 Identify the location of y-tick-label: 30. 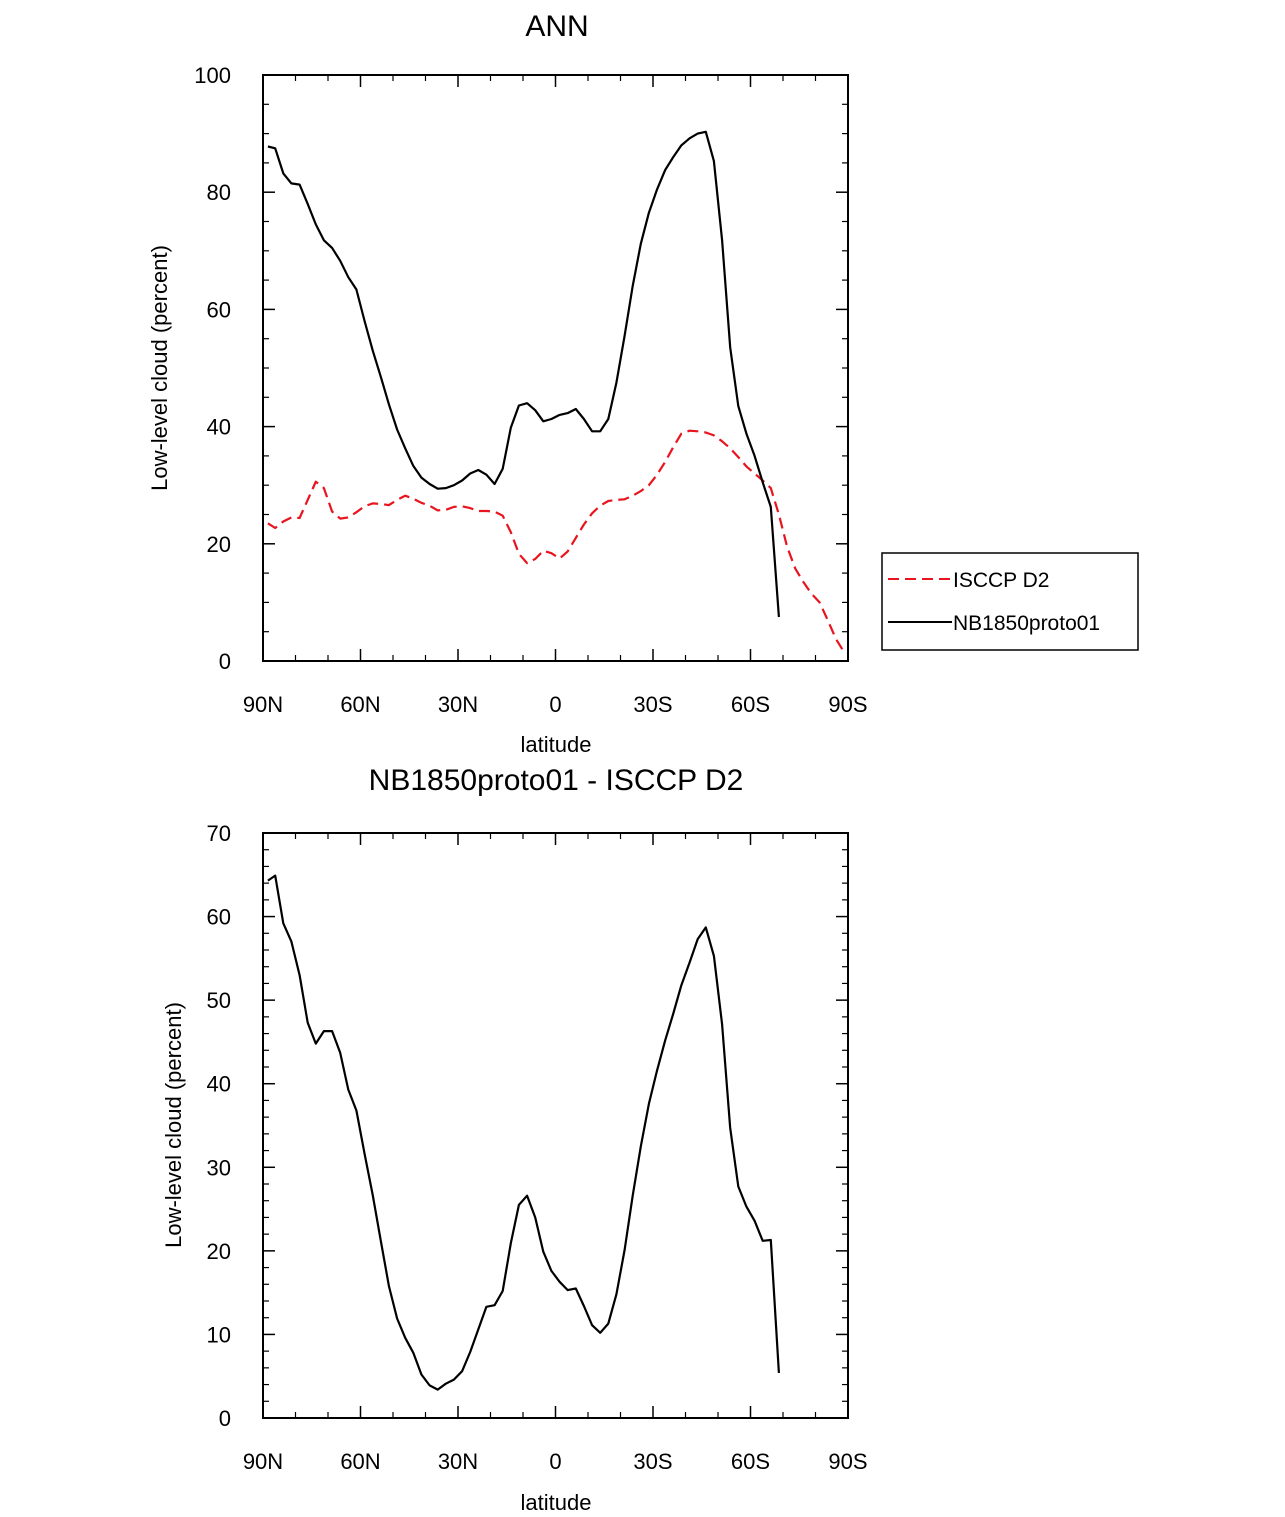
(219, 1167).